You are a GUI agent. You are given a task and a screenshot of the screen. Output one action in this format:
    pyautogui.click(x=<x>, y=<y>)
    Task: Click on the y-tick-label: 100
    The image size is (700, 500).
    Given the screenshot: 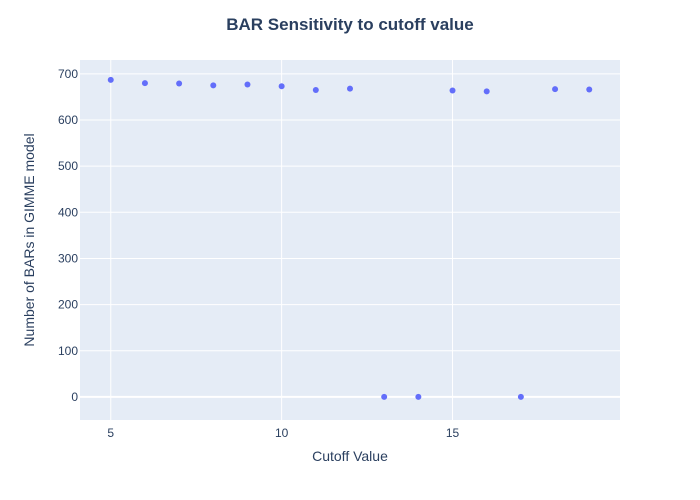 What is the action you would take?
    pyautogui.click(x=68, y=351)
    